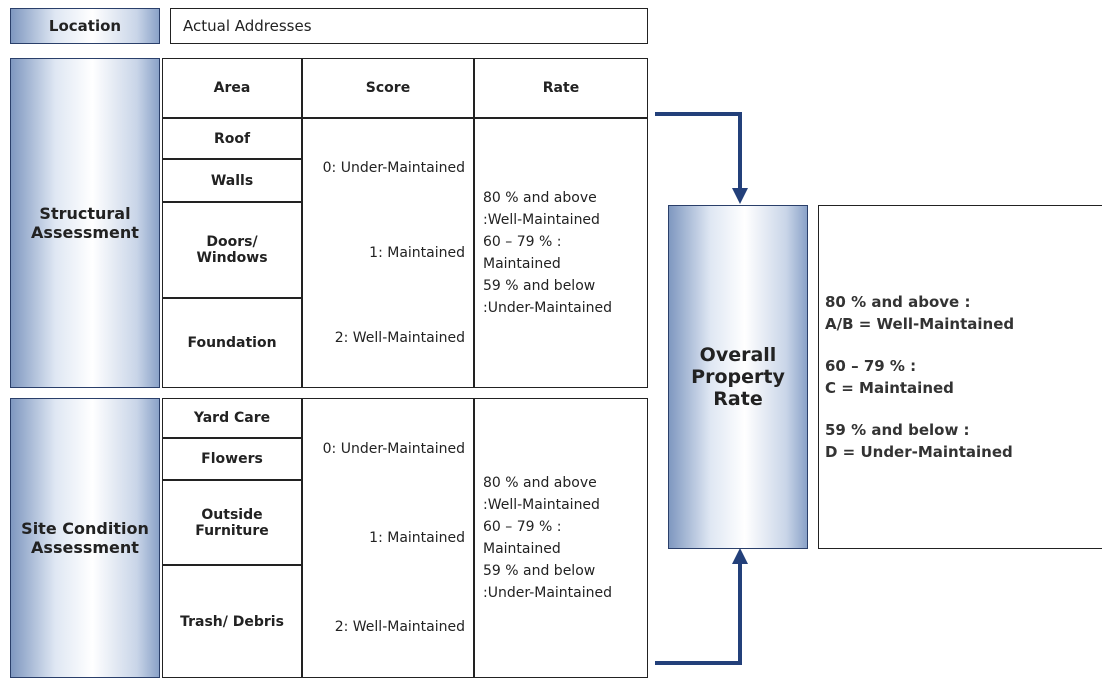 The image size is (1102, 679). What do you see at coordinates (85, 223) in the screenshot?
I see `assessment-label: Structural Assessment` at bounding box center [85, 223].